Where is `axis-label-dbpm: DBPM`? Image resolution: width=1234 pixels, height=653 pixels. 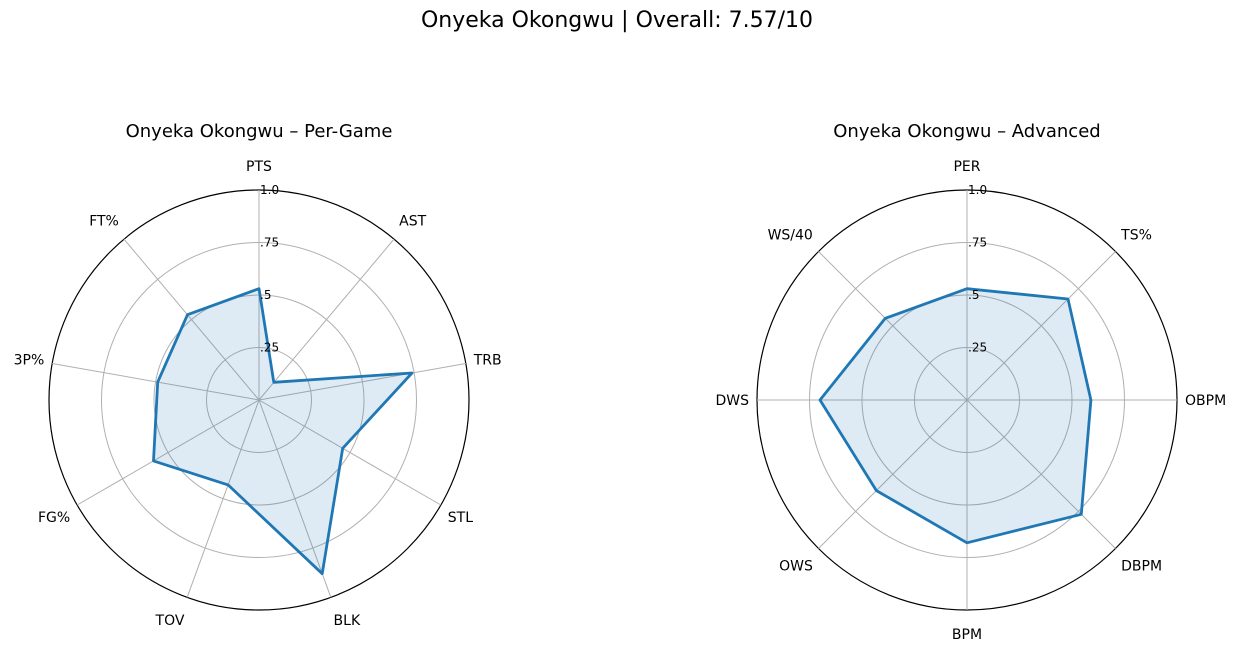
axis-label-dbpm: DBPM is located at coordinates (1141, 566).